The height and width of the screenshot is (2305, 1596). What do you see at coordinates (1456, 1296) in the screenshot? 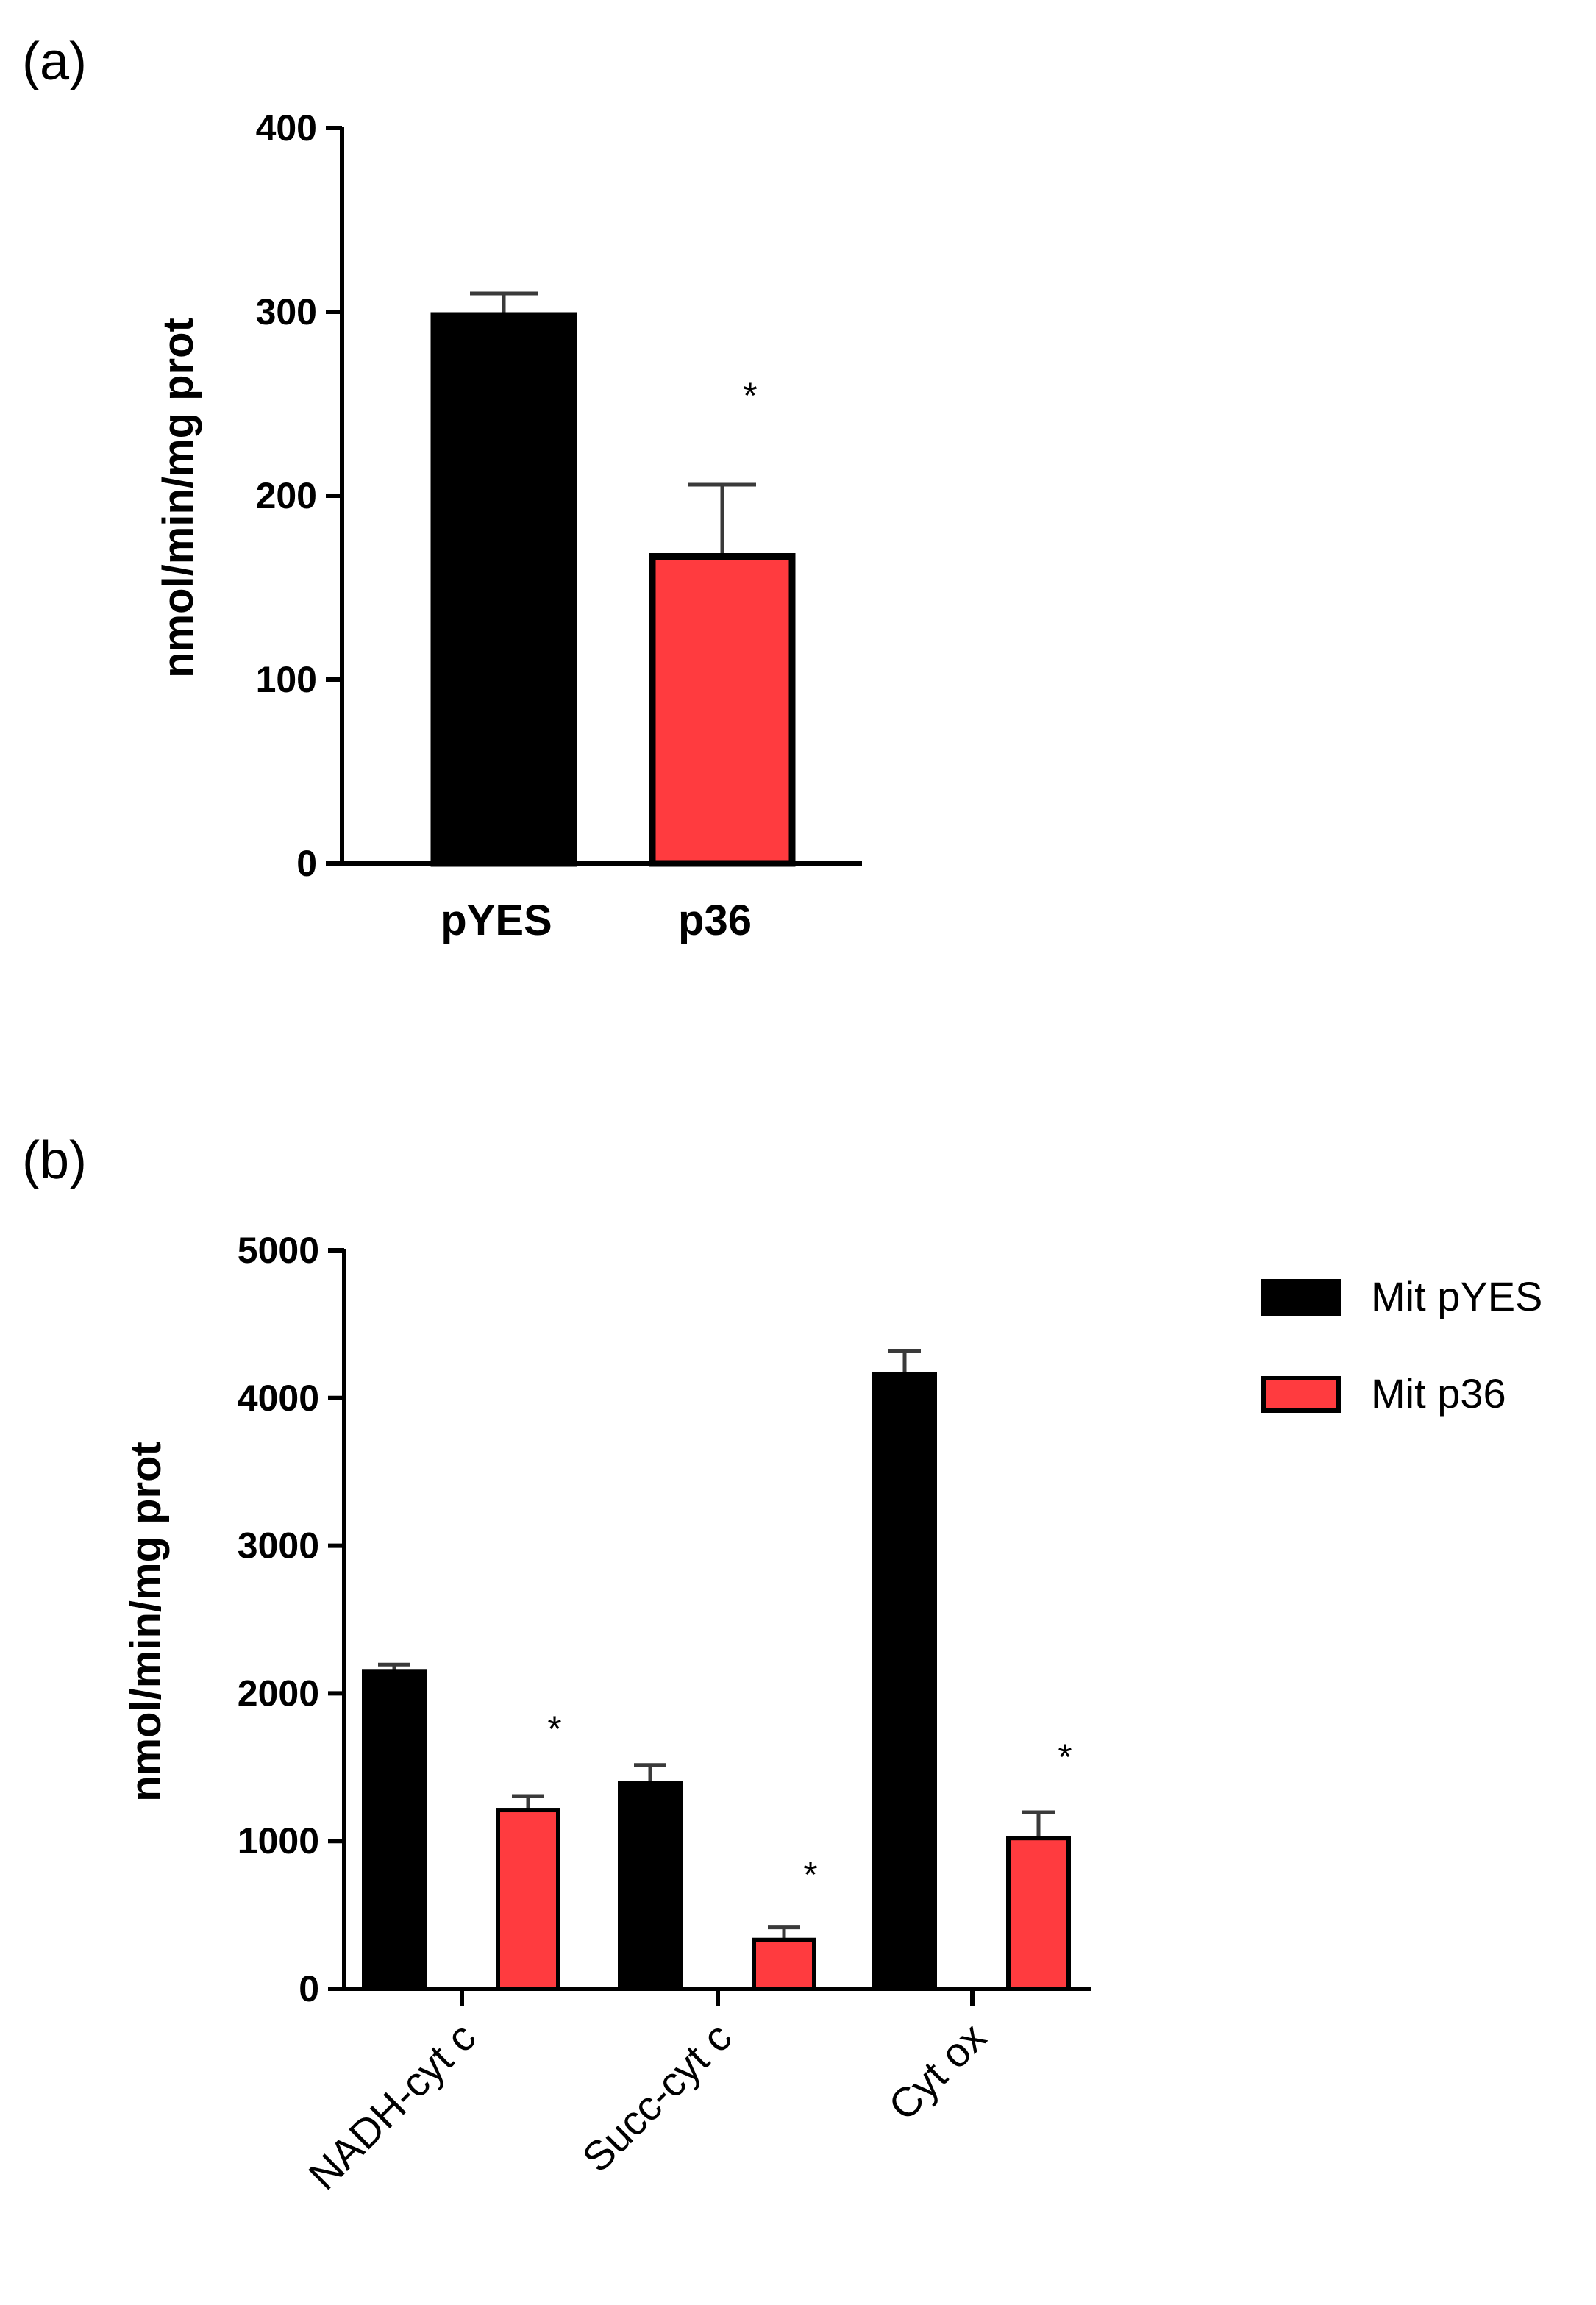
I see `legend-label-mit-pyes: Mit pYES` at bounding box center [1456, 1296].